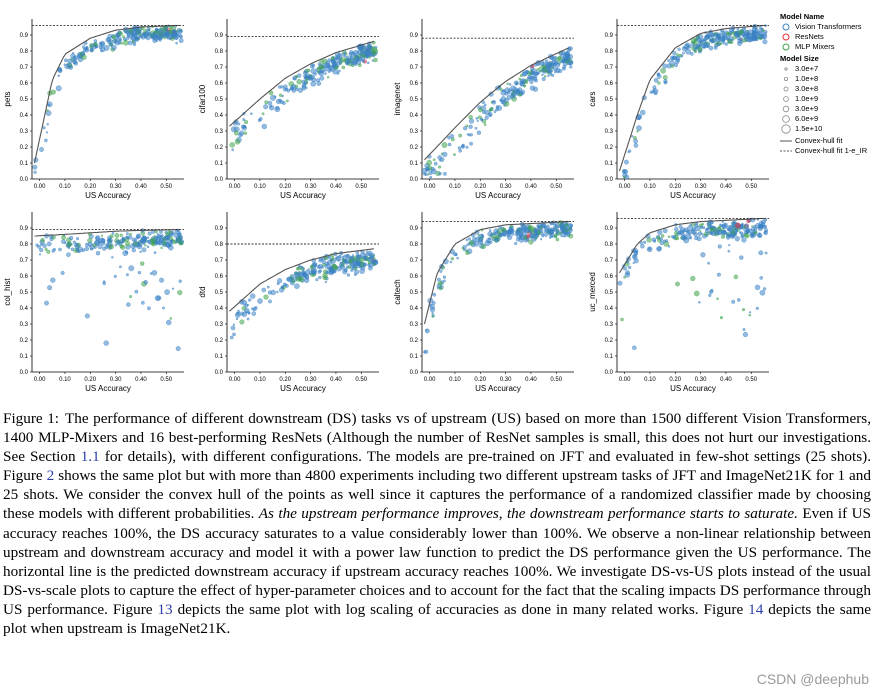 Image resolution: width=875 pixels, height=695 pixels. What do you see at coordinates (414, 341) in the screenshot?
I see `y-tick-label: 0.2` at bounding box center [414, 341].